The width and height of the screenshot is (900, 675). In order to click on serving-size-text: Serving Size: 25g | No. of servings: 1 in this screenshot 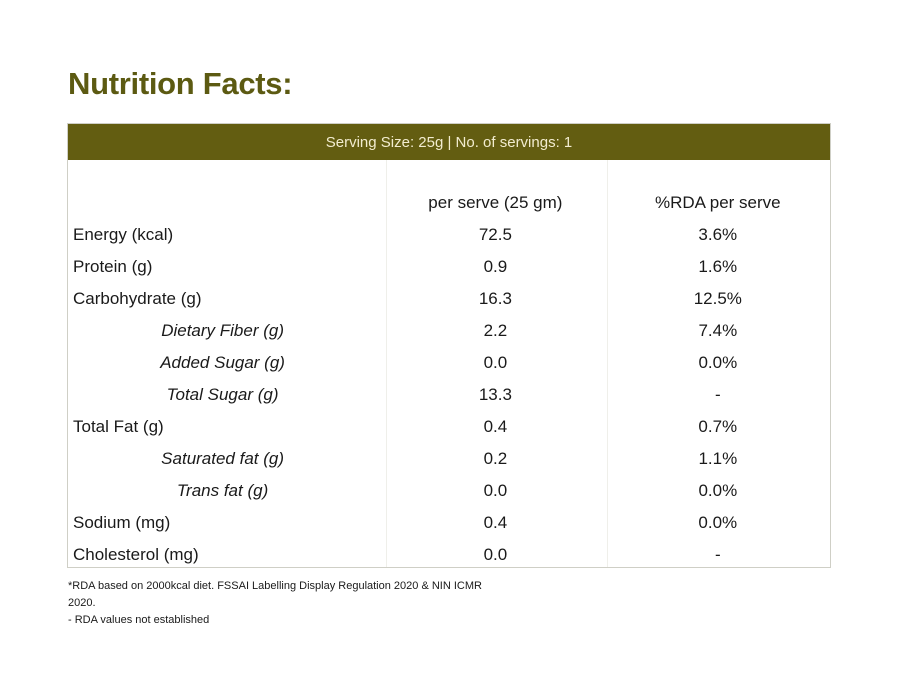, I will do `click(449, 142)`.